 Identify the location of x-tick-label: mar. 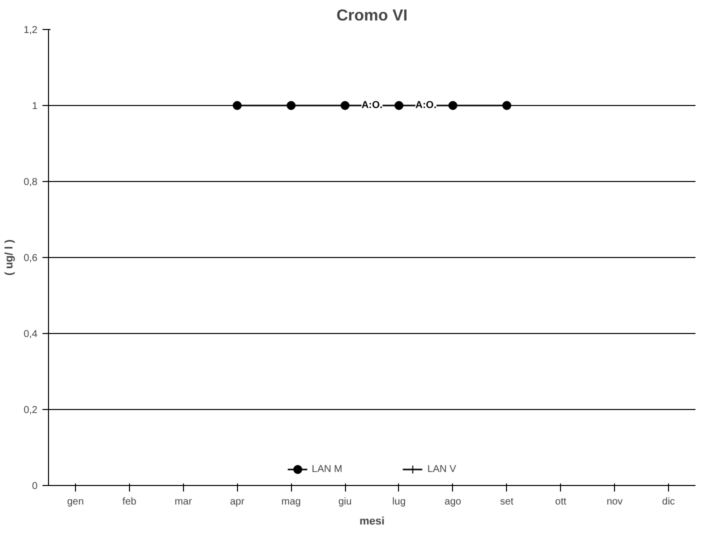
(183, 502).